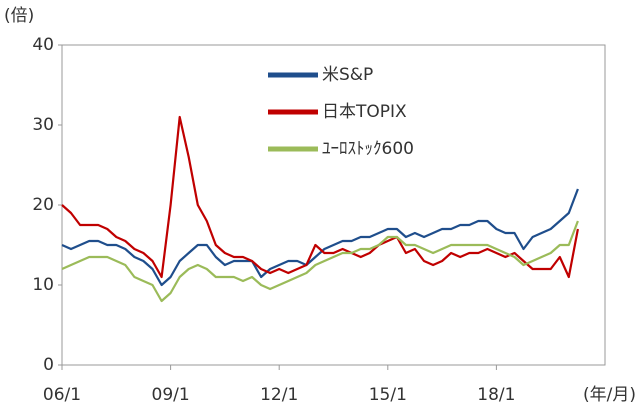  What do you see at coordinates (43, 205) in the screenshot?
I see `y-tick-label: 20` at bounding box center [43, 205].